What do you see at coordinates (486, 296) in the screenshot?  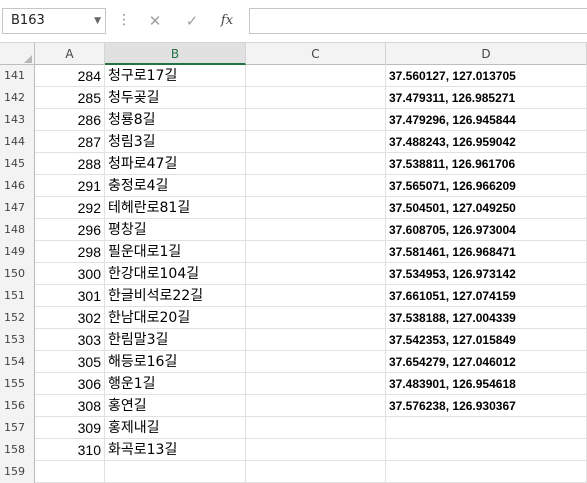 I see `cell-d: 37.661051, 127.074159` at bounding box center [486, 296].